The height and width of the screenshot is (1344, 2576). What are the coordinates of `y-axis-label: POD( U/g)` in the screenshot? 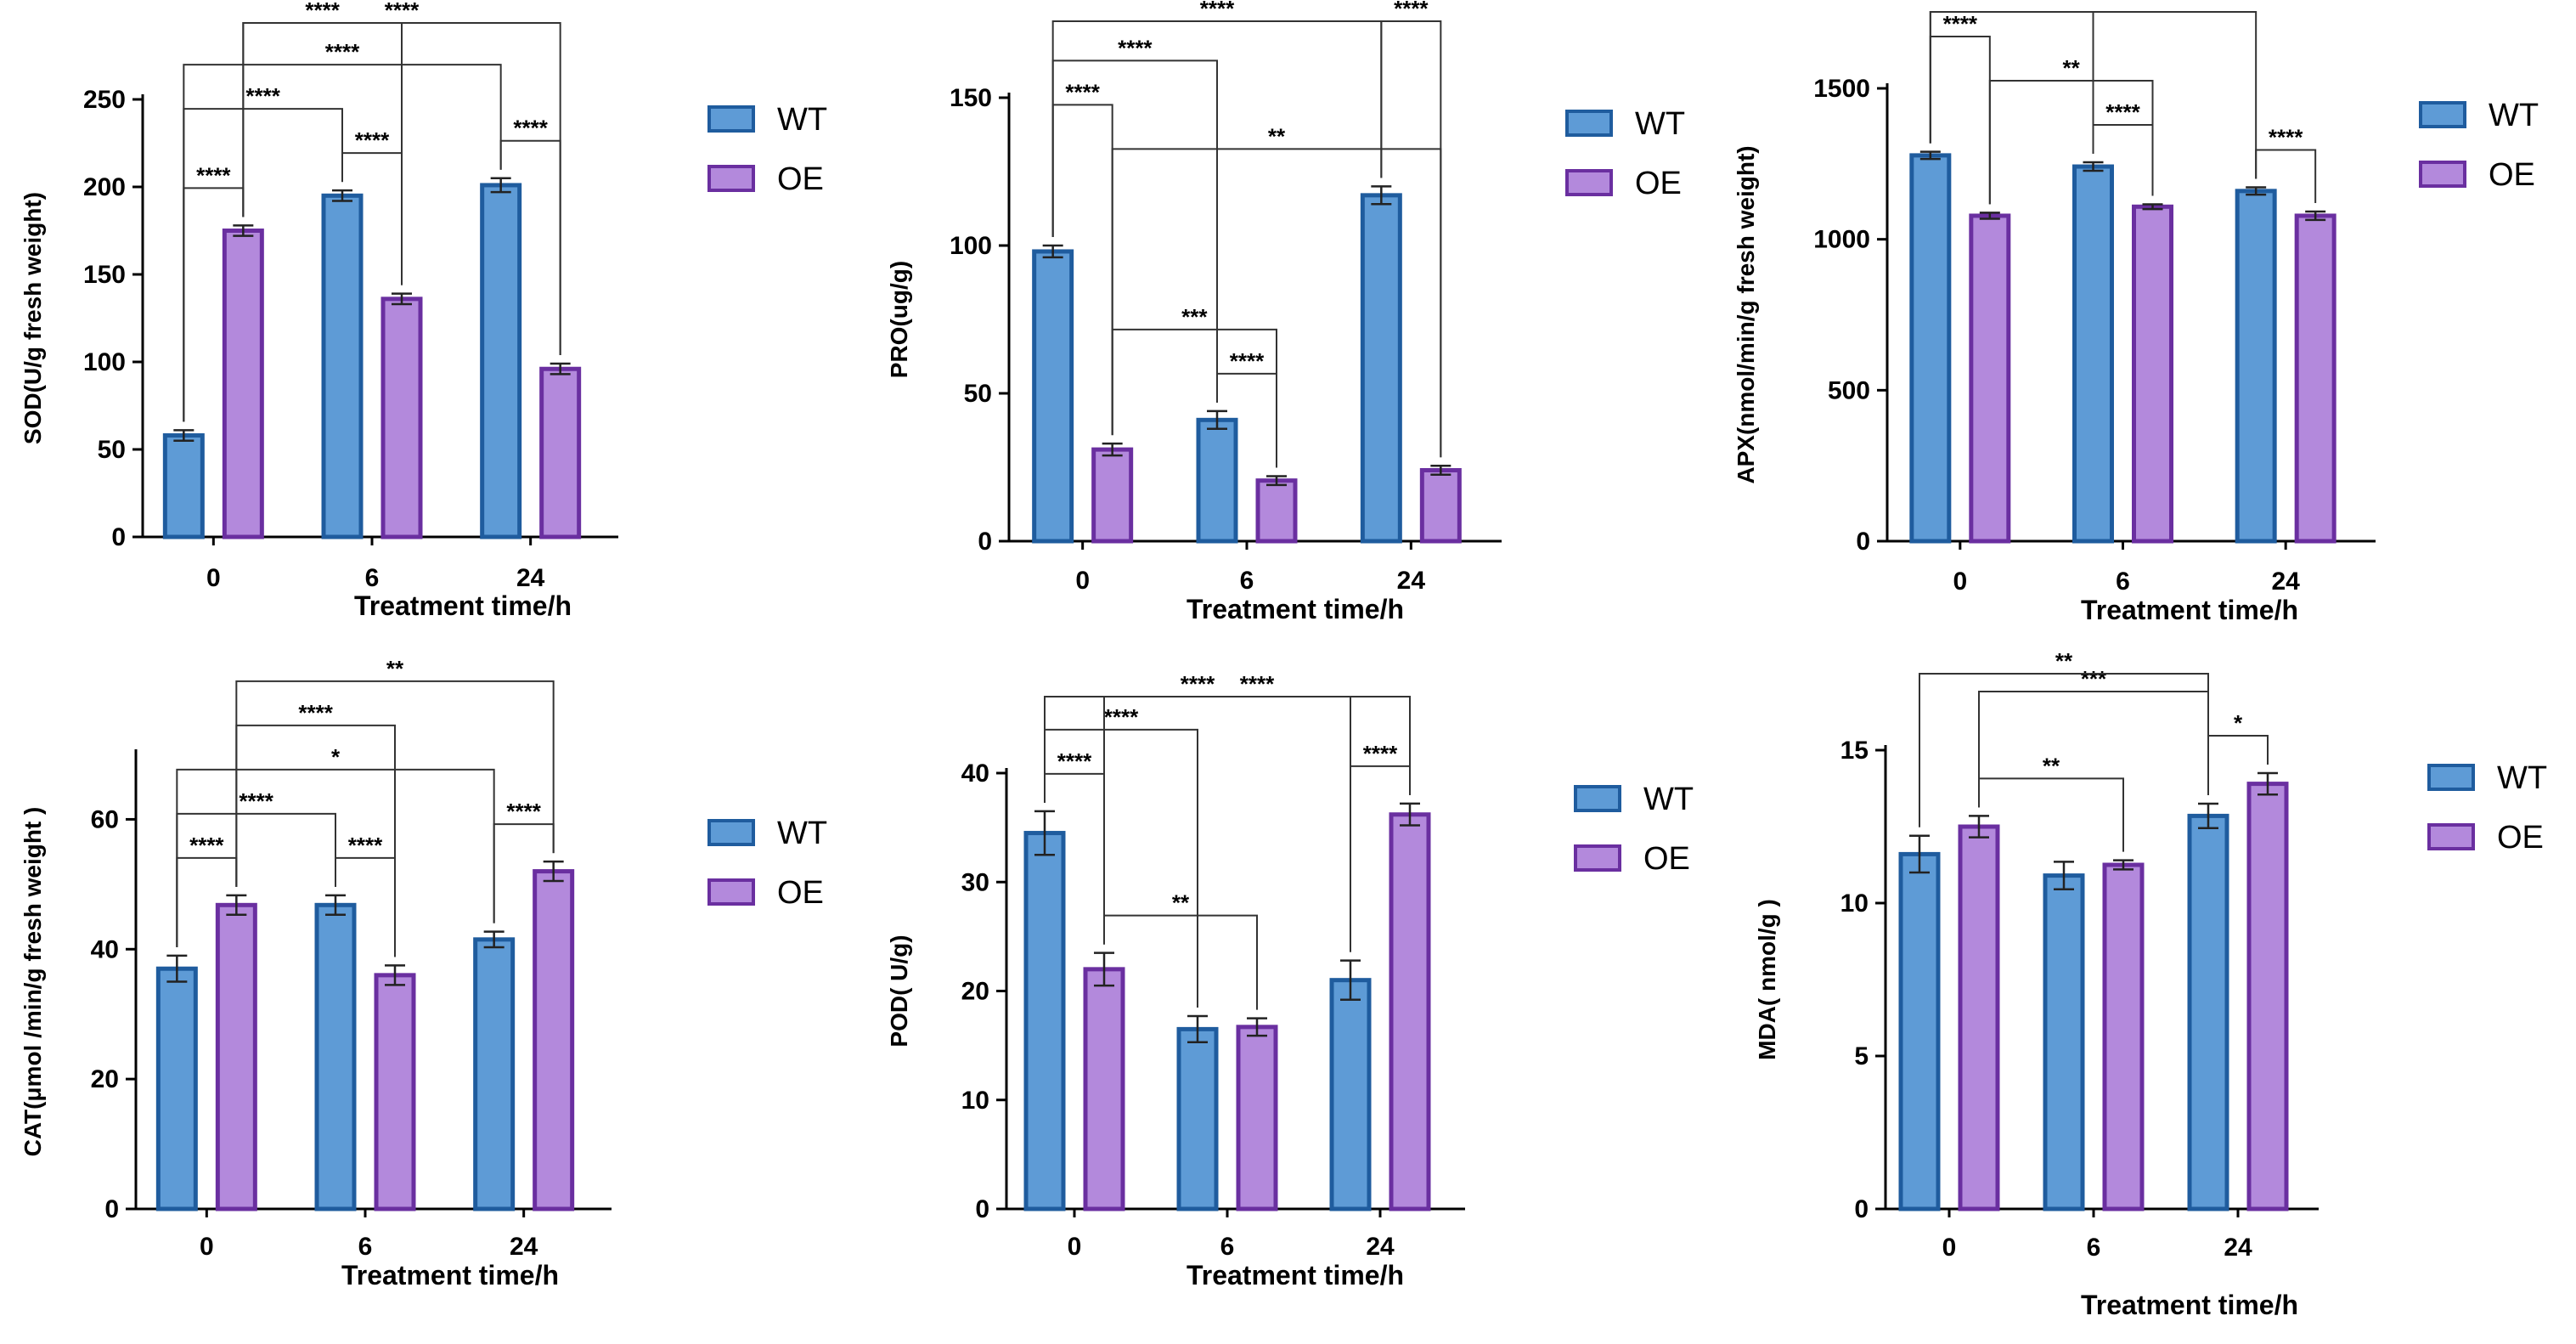 It's located at (899, 991).